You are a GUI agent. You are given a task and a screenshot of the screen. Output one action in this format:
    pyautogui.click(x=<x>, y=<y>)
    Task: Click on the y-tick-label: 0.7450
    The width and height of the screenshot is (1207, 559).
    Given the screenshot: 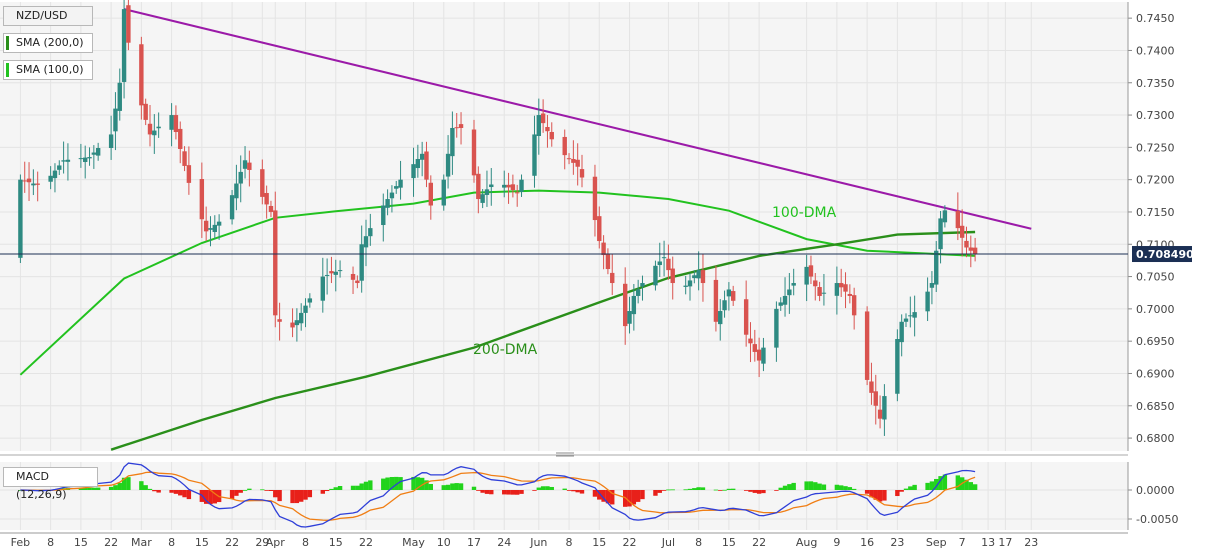 What is the action you would take?
    pyautogui.click(x=1155, y=18)
    